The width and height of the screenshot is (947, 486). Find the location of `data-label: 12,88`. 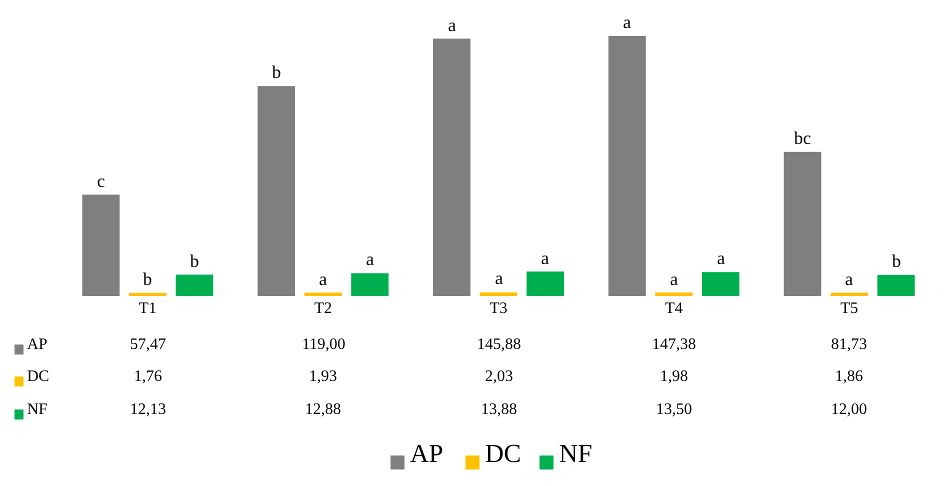

data-label: 12,88 is located at coordinates (323, 409).